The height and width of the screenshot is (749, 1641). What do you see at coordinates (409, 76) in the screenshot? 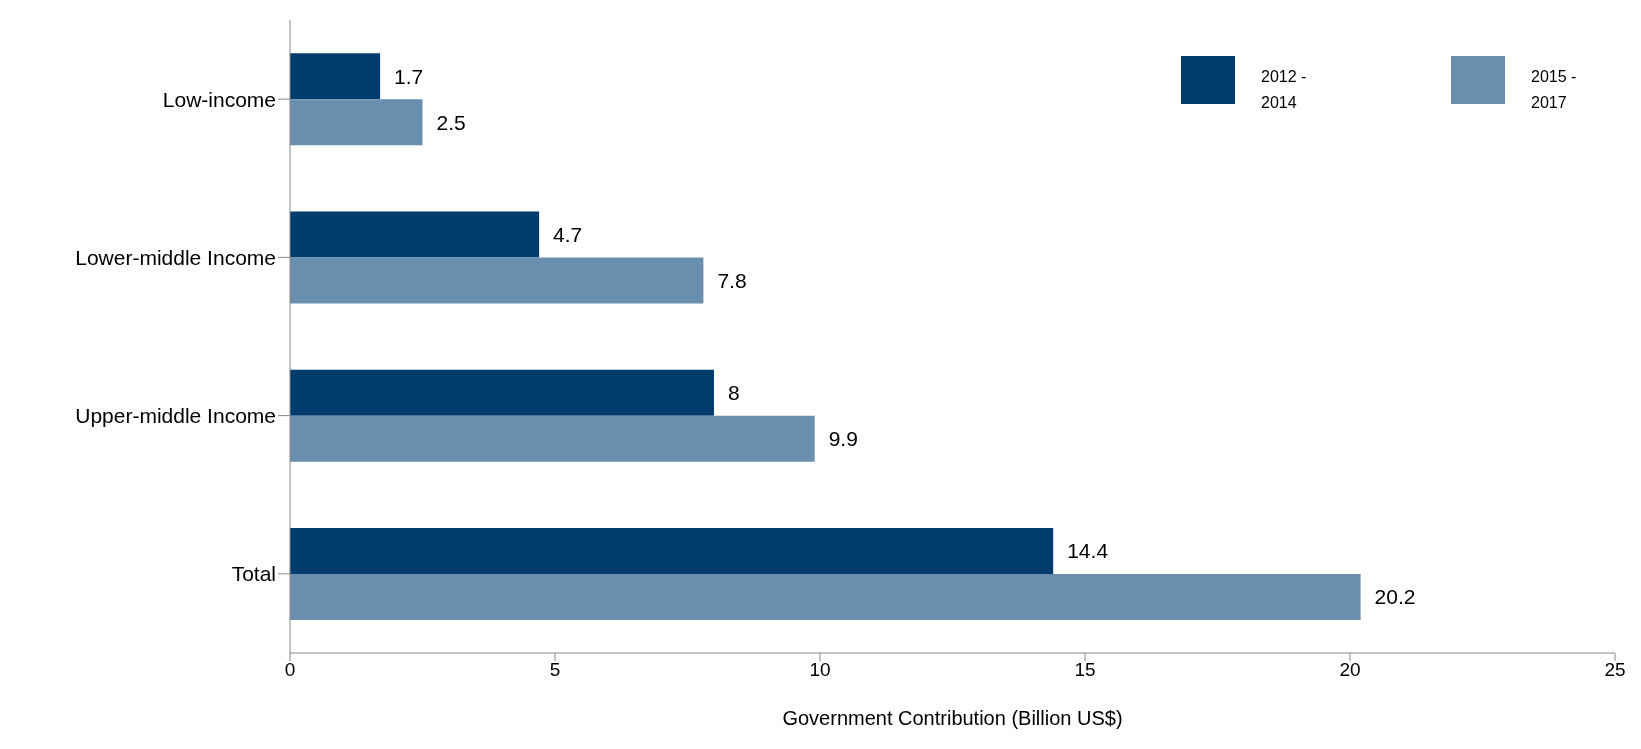
I see `data-label: 1.7` at bounding box center [409, 76].